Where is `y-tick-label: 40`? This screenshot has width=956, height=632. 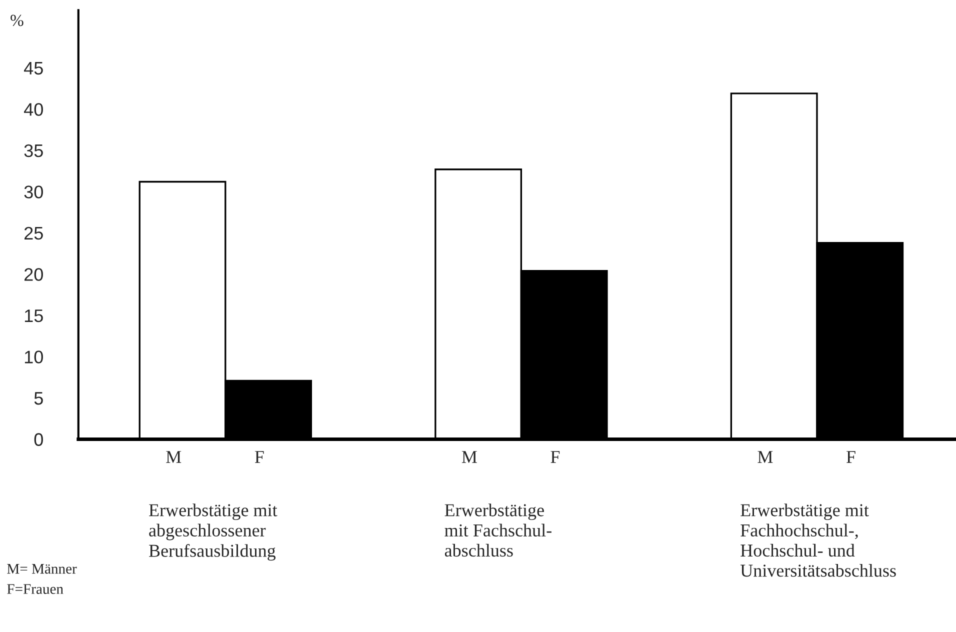 y-tick-label: 40 is located at coordinates (33, 109).